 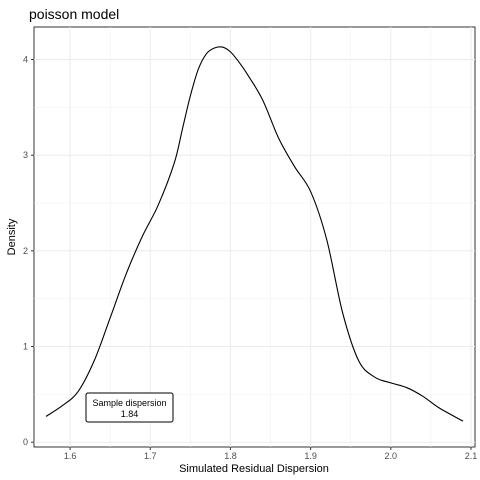 I want to click on x-axis-ticks: 1.6 1.7 1.8 1.9 2.0 2.1, so click(x=270, y=454).